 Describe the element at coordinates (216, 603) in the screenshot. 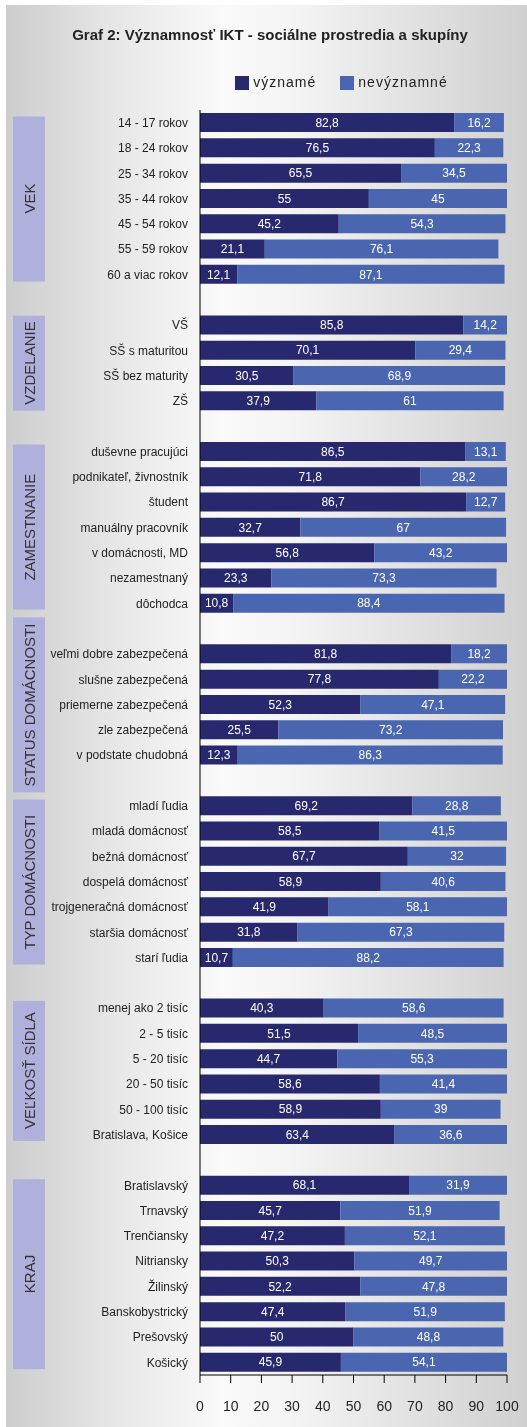

I see `data-label: 10,8` at that location.